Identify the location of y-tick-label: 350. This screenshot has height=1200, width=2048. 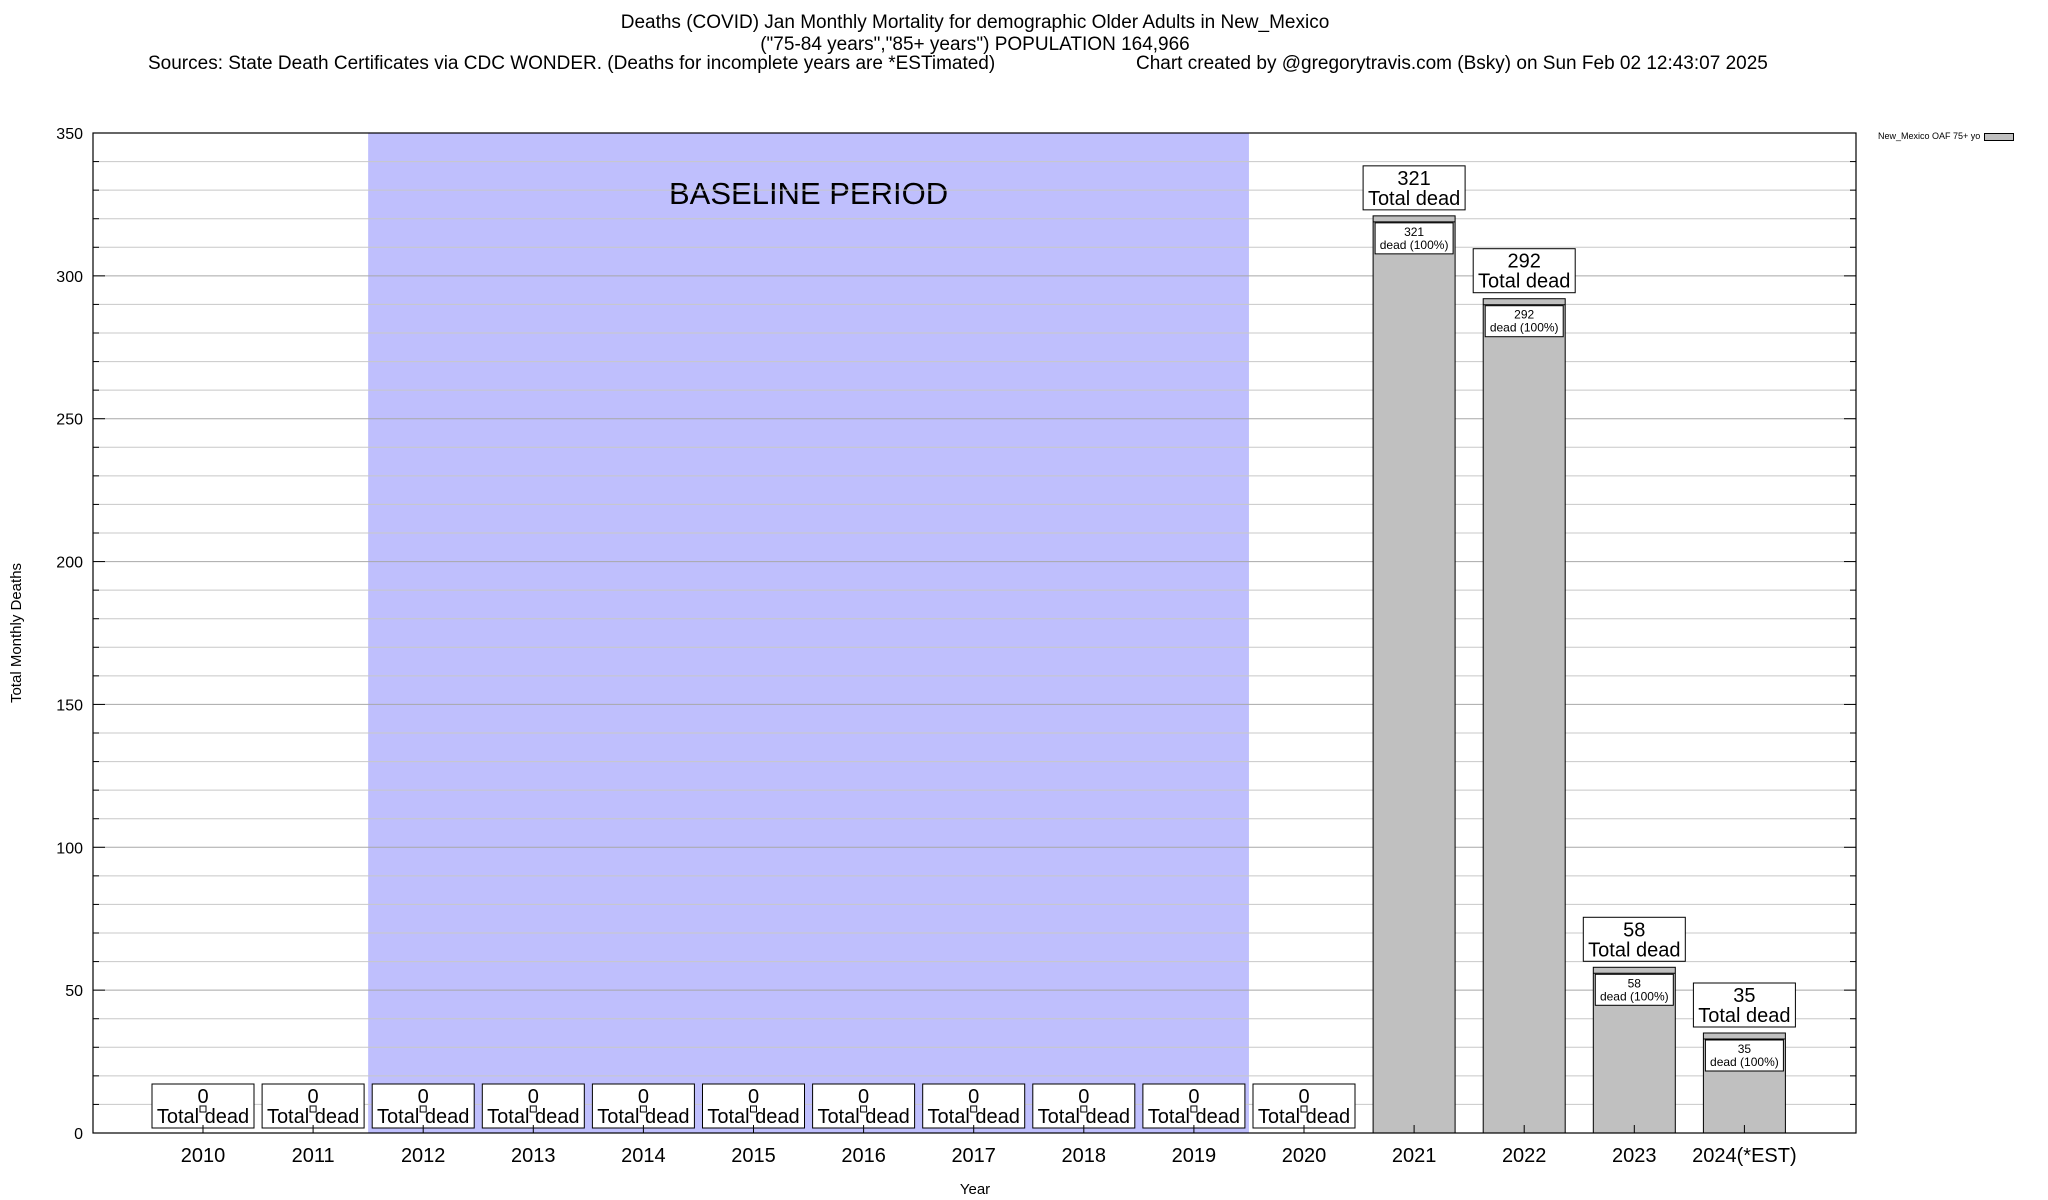
(69, 134).